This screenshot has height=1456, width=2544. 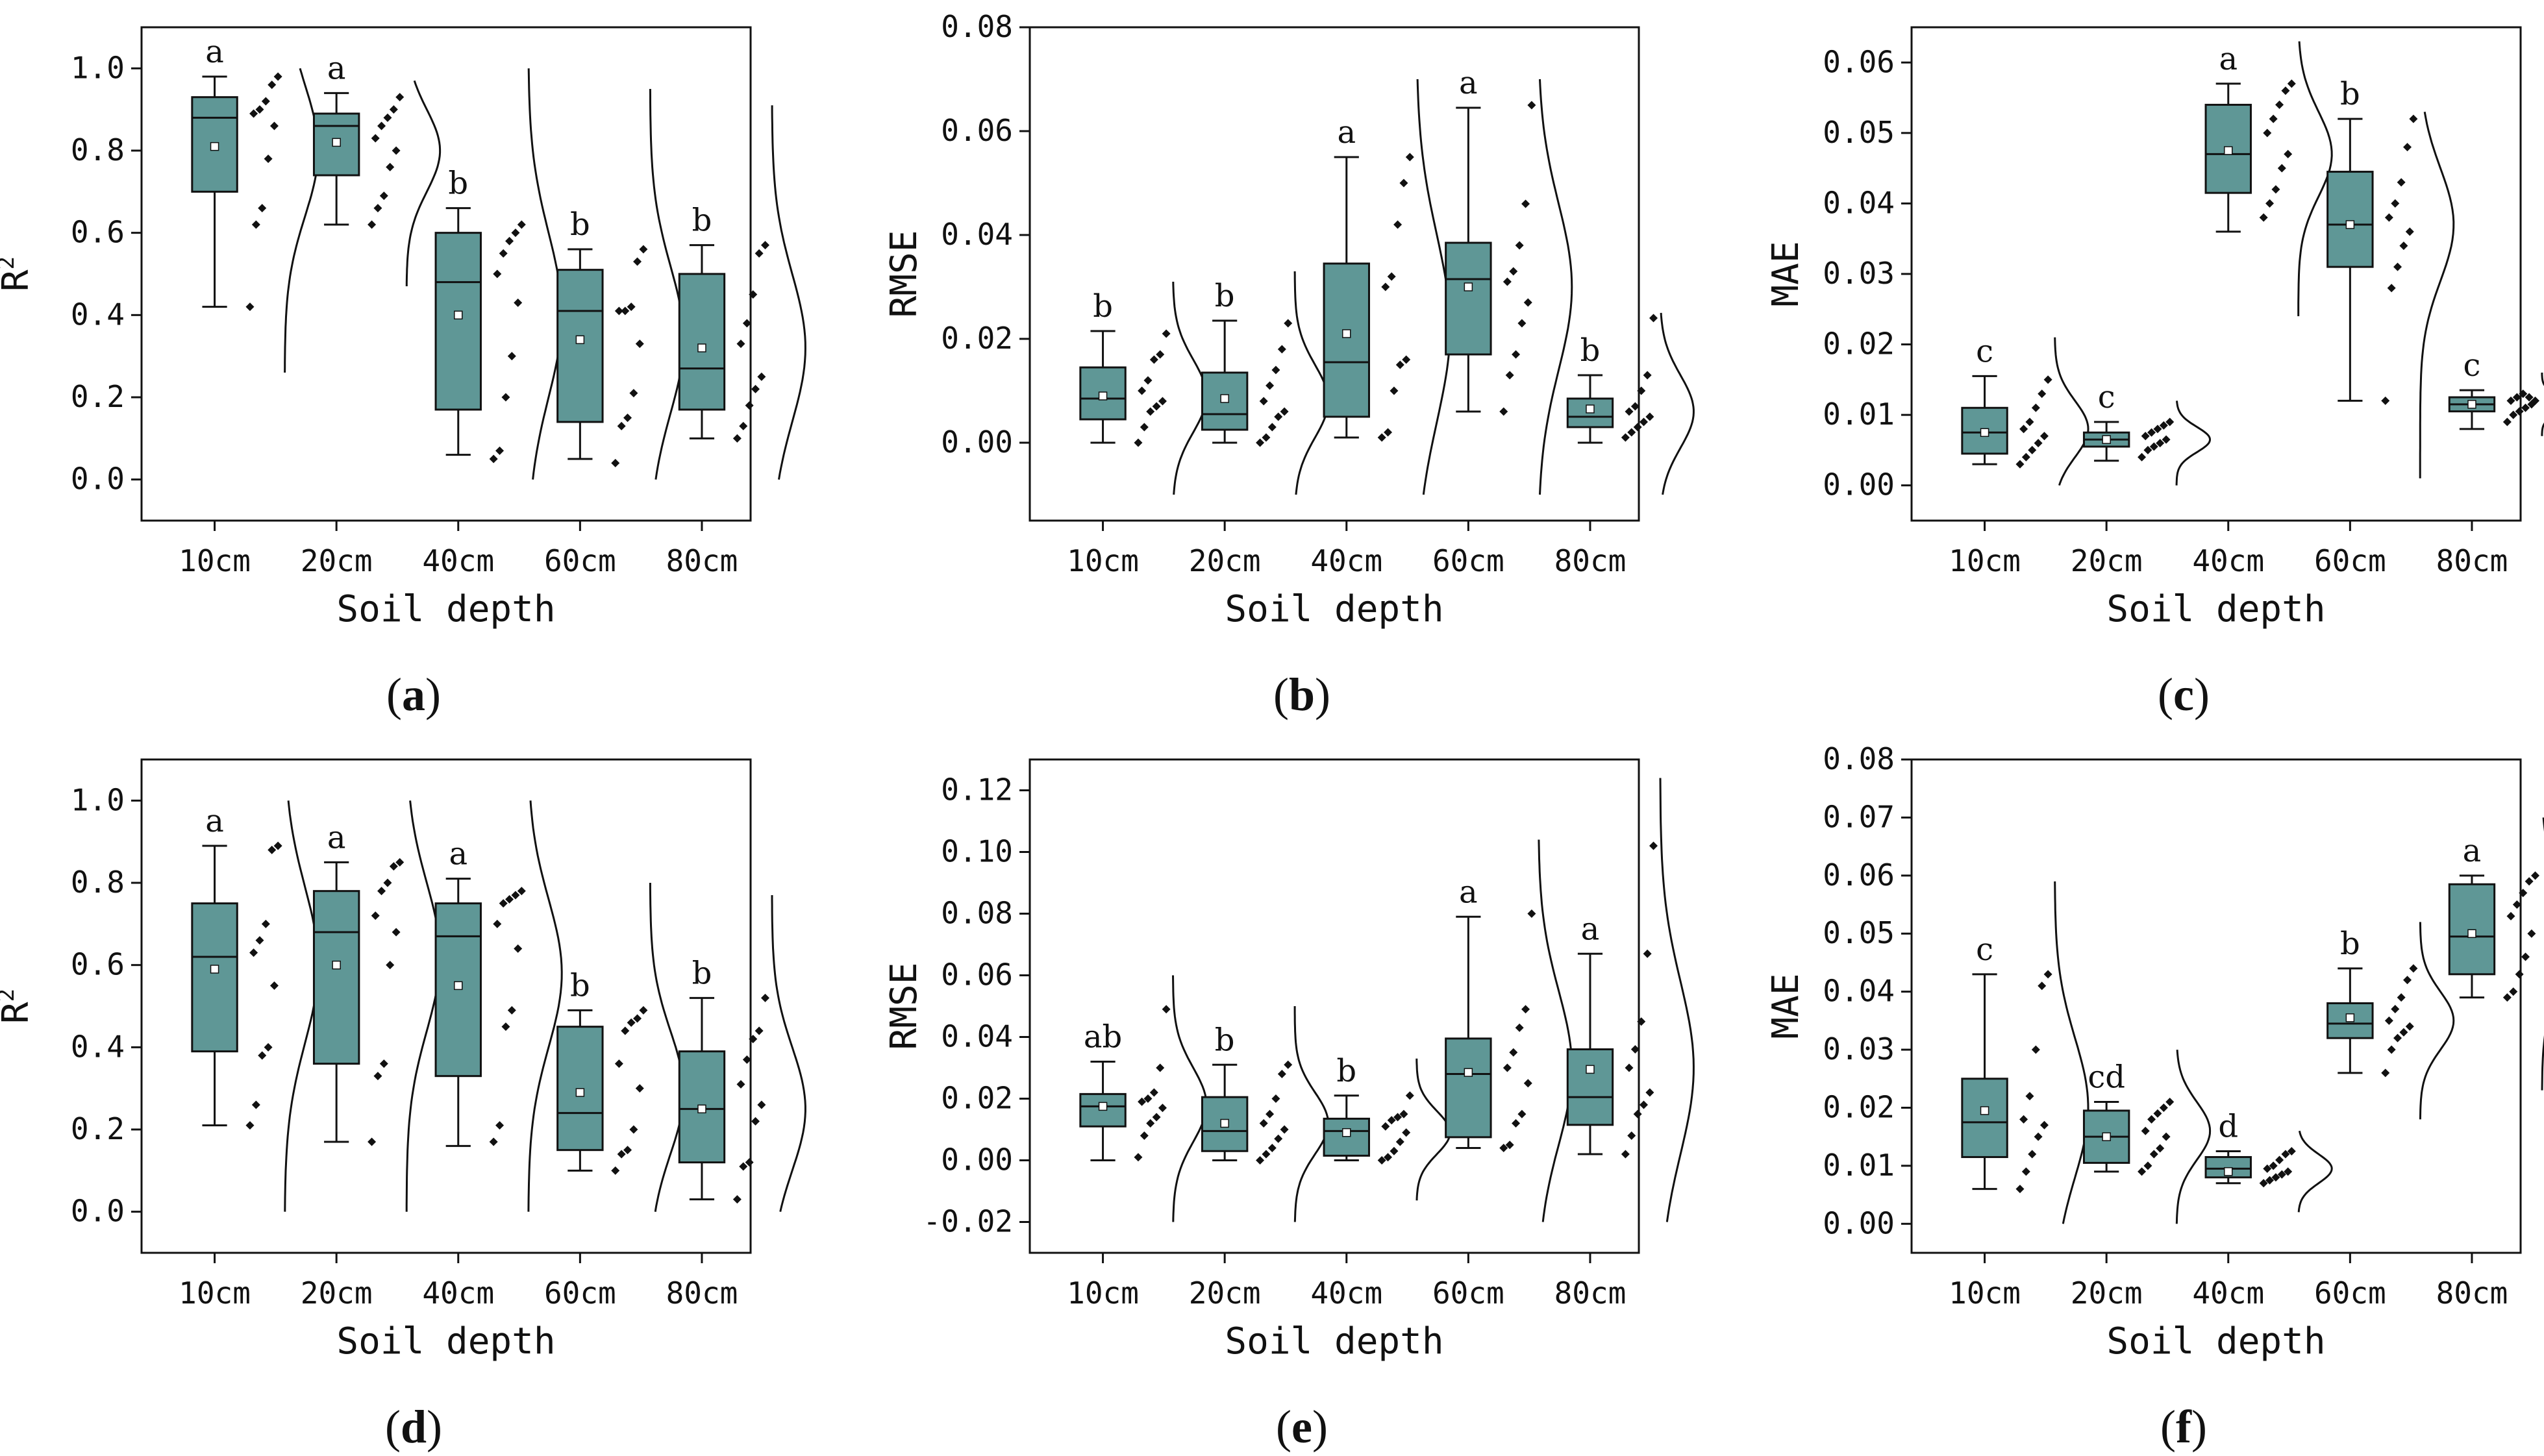 What do you see at coordinates (413, 695) in the screenshot?
I see `panel-label: (a)` at bounding box center [413, 695].